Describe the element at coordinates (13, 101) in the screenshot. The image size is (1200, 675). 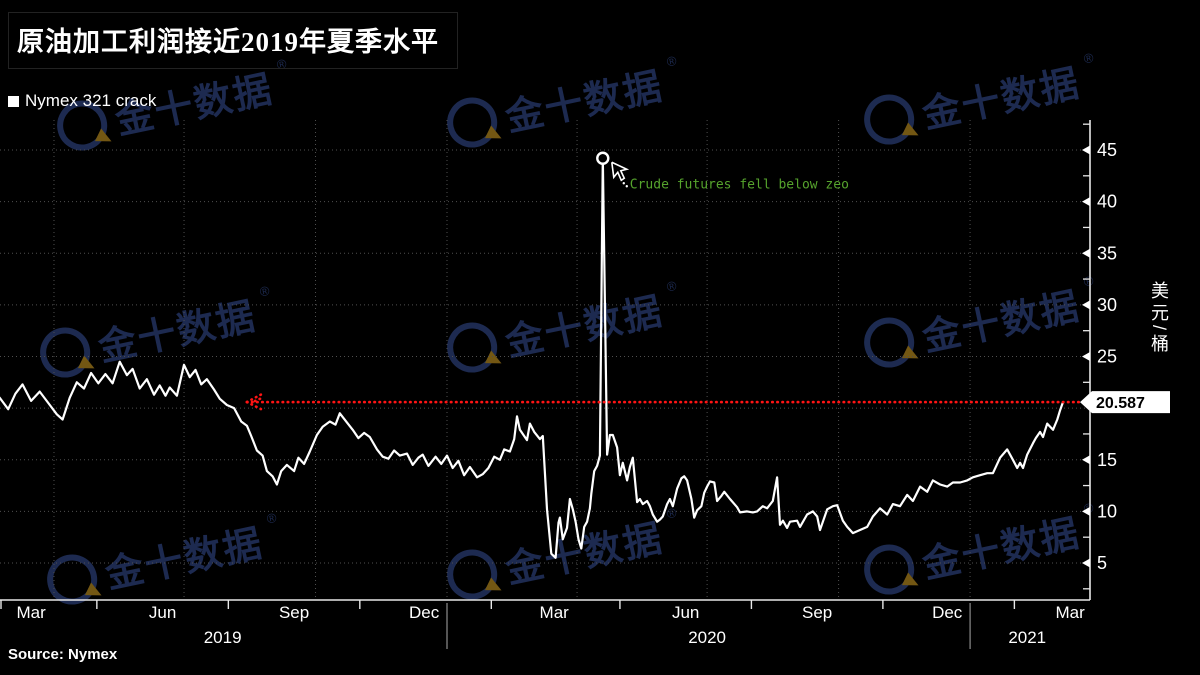
I see `legend-swatch-icon` at that location.